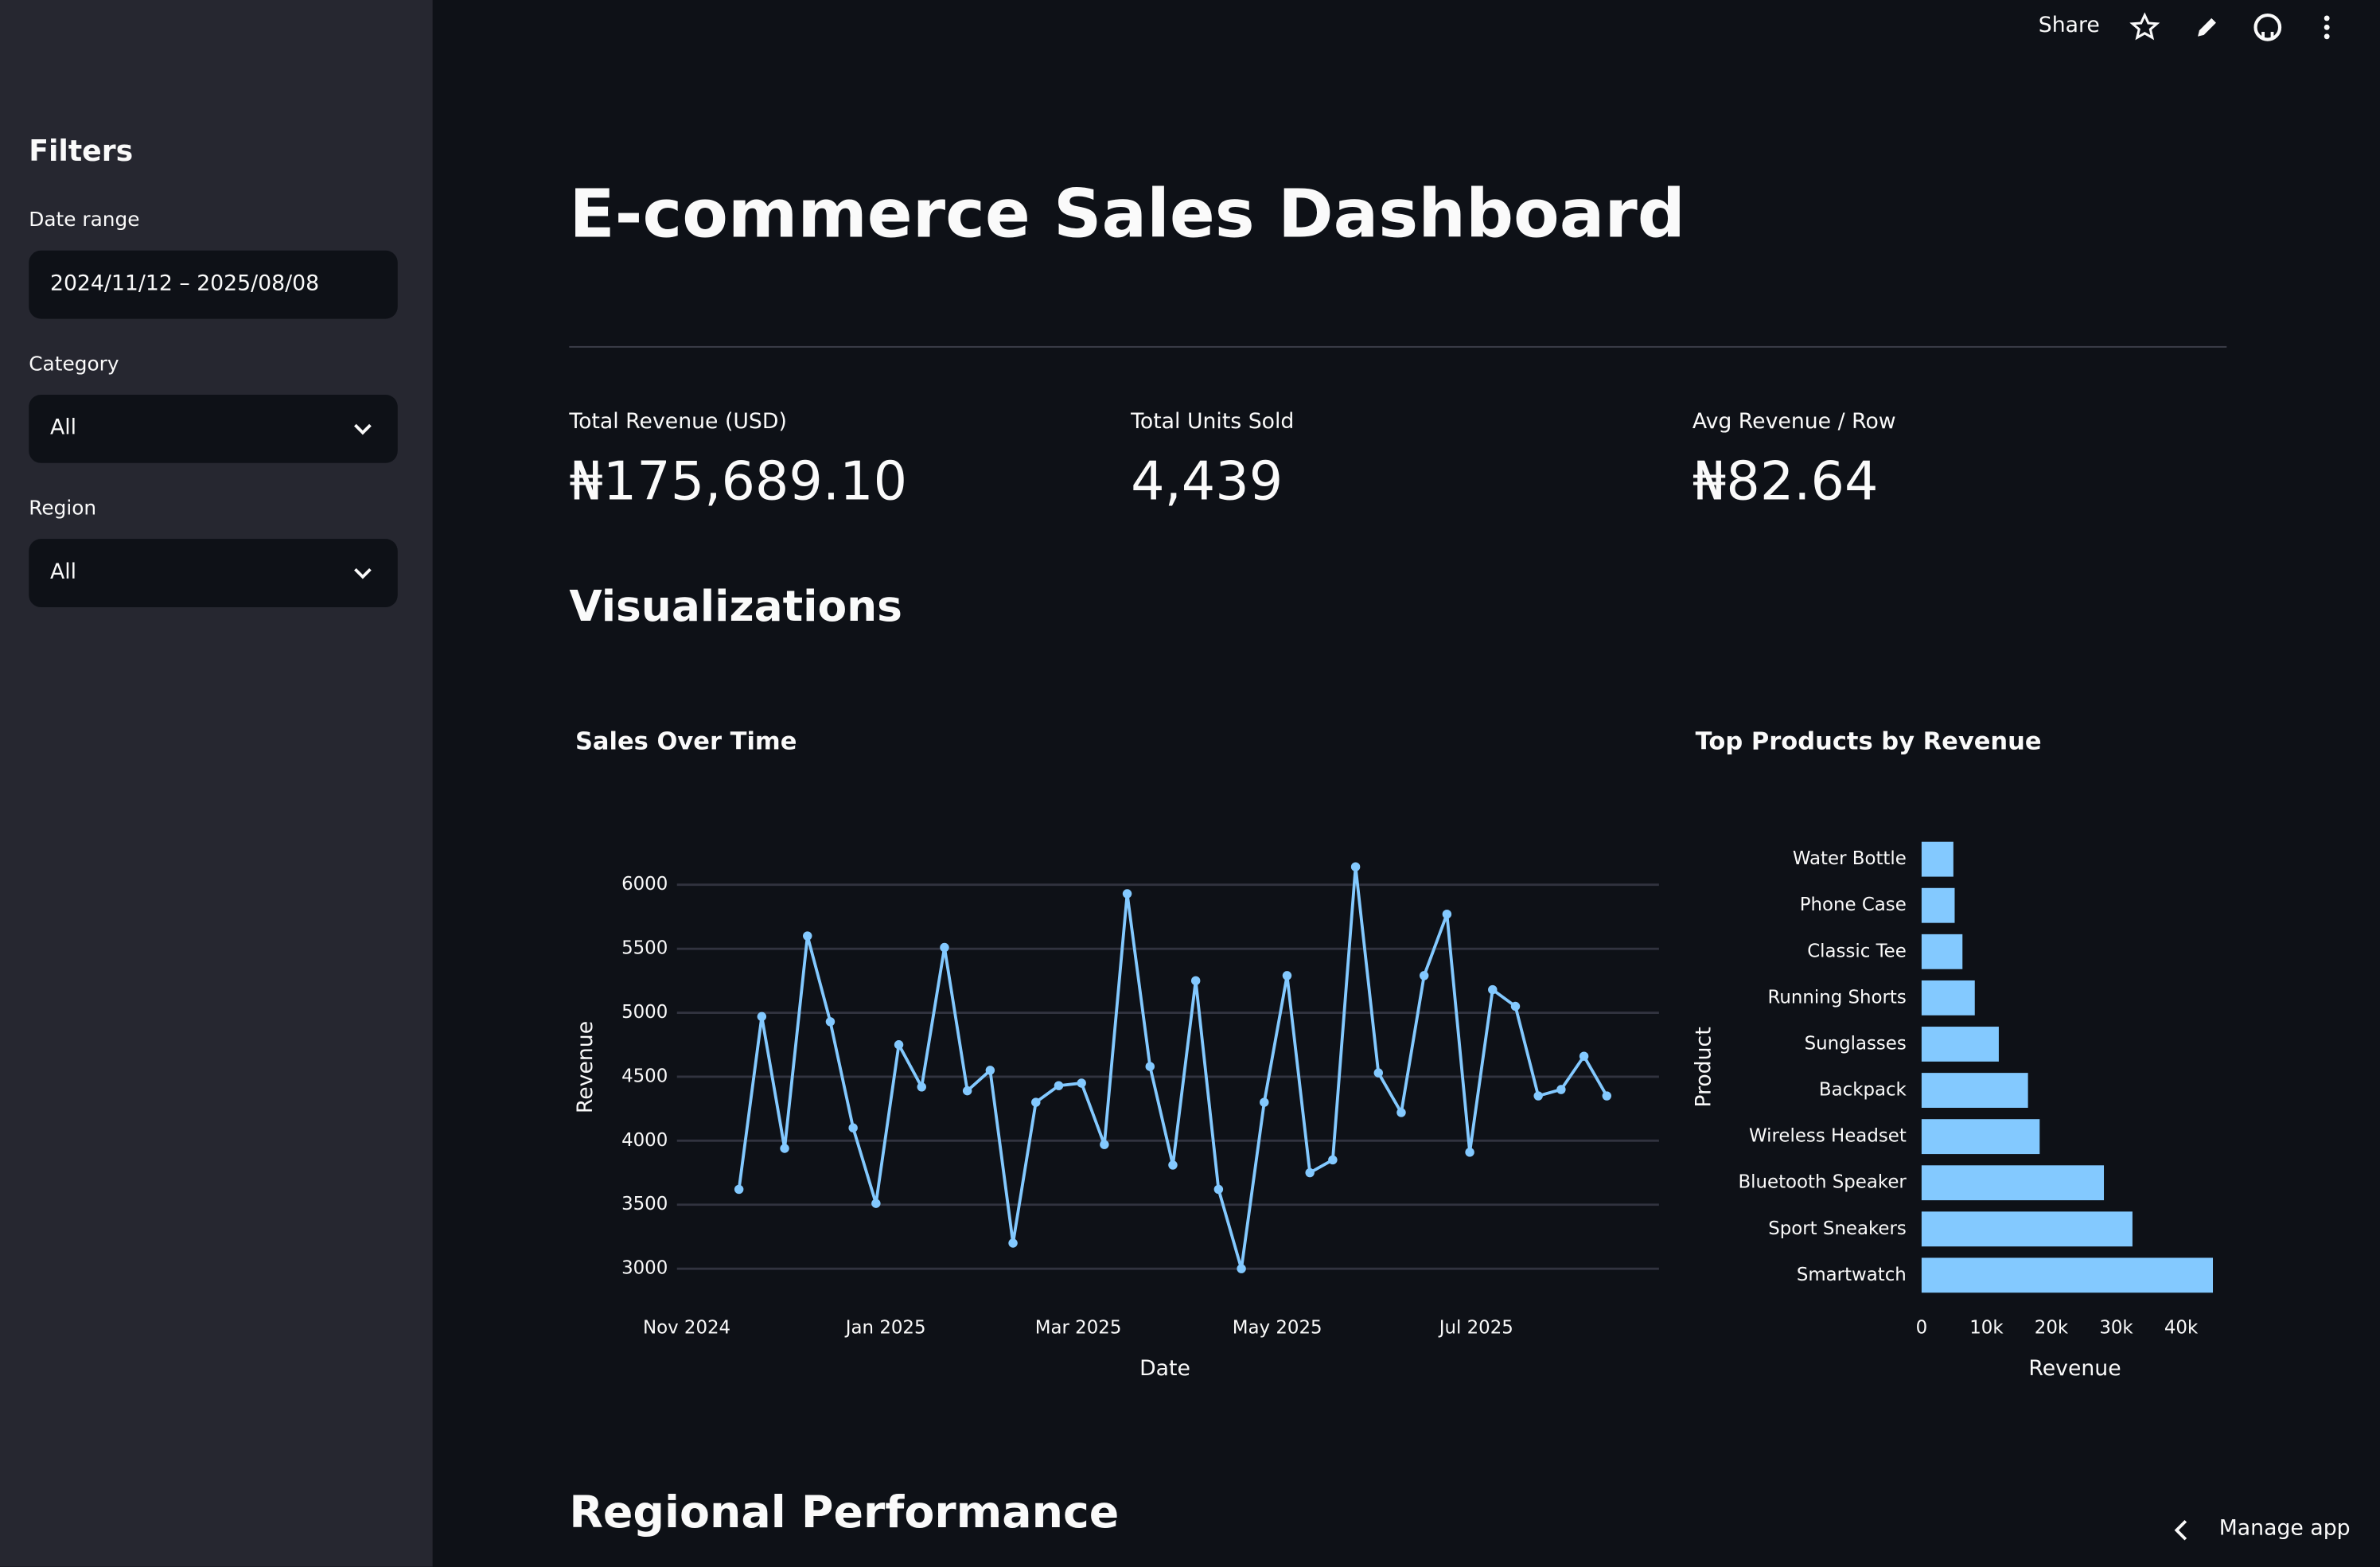 Image resolution: width=2380 pixels, height=1567 pixels. What do you see at coordinates (2268, 27) in the screenshot?
I see `github-icon` at bounding box center [2268, 27].